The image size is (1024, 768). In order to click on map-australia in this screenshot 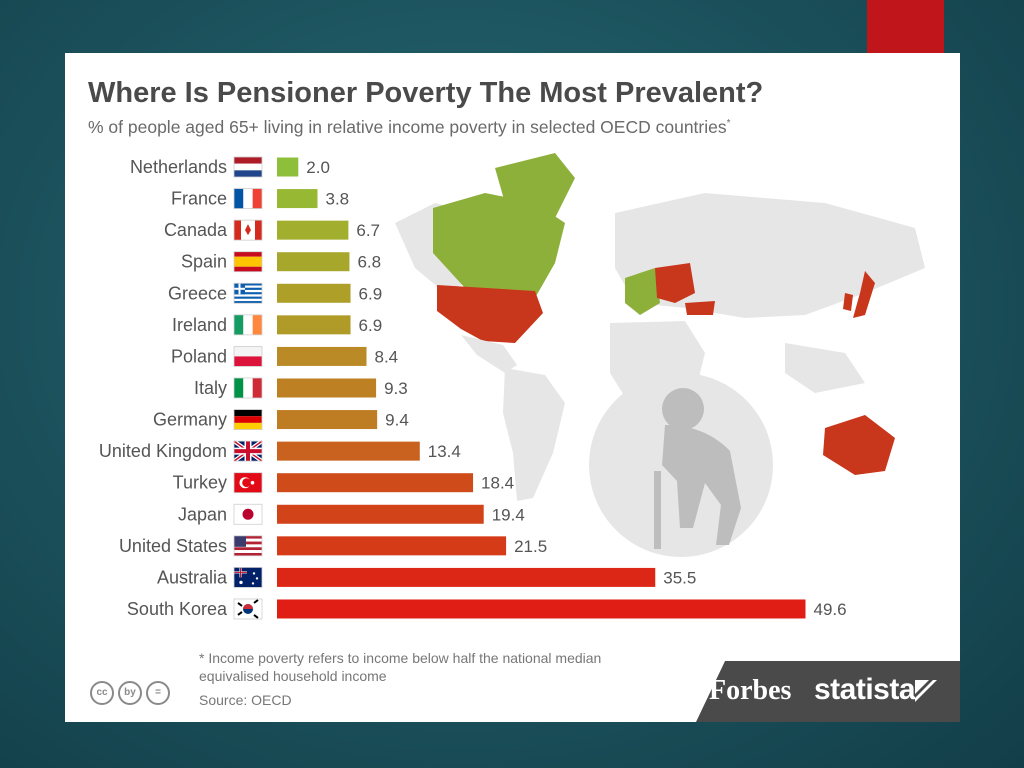, I will do `click(859, 445)`.